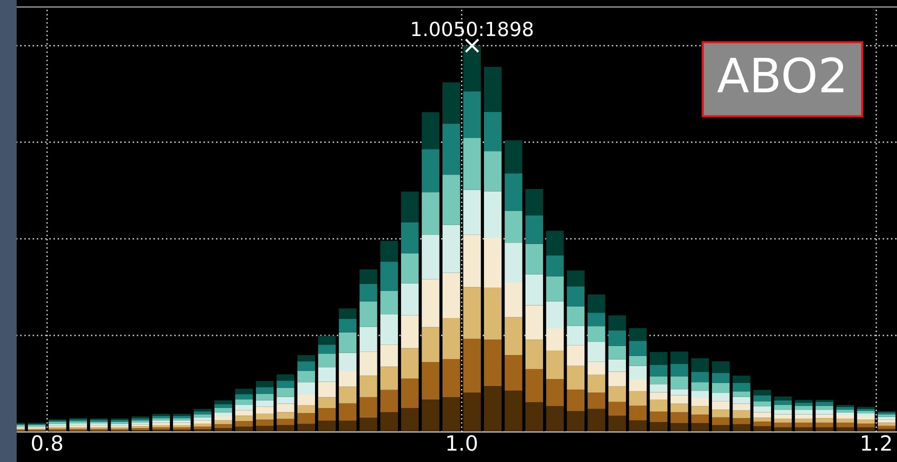 The width and height of the screenshot is (897, 462). I want to click on x-tick-label: 1.0, so click(462, 443).